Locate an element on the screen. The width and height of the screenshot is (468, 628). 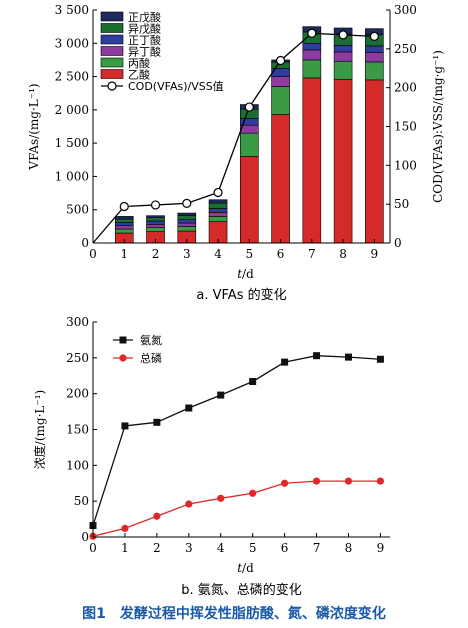
x-axis-label-unit: /d is located at coordinates (248, 568).